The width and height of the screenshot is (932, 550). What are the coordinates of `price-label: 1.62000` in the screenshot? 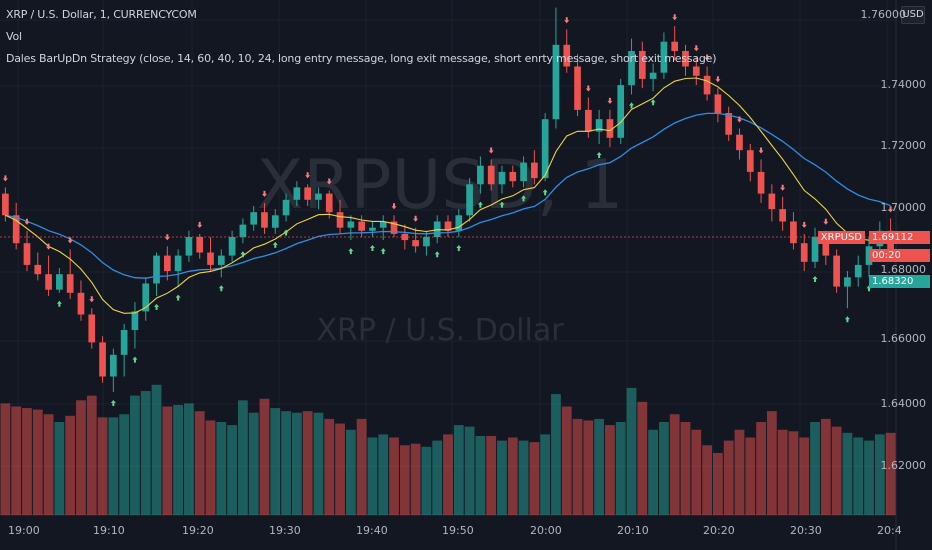 It's located at (903, 465).